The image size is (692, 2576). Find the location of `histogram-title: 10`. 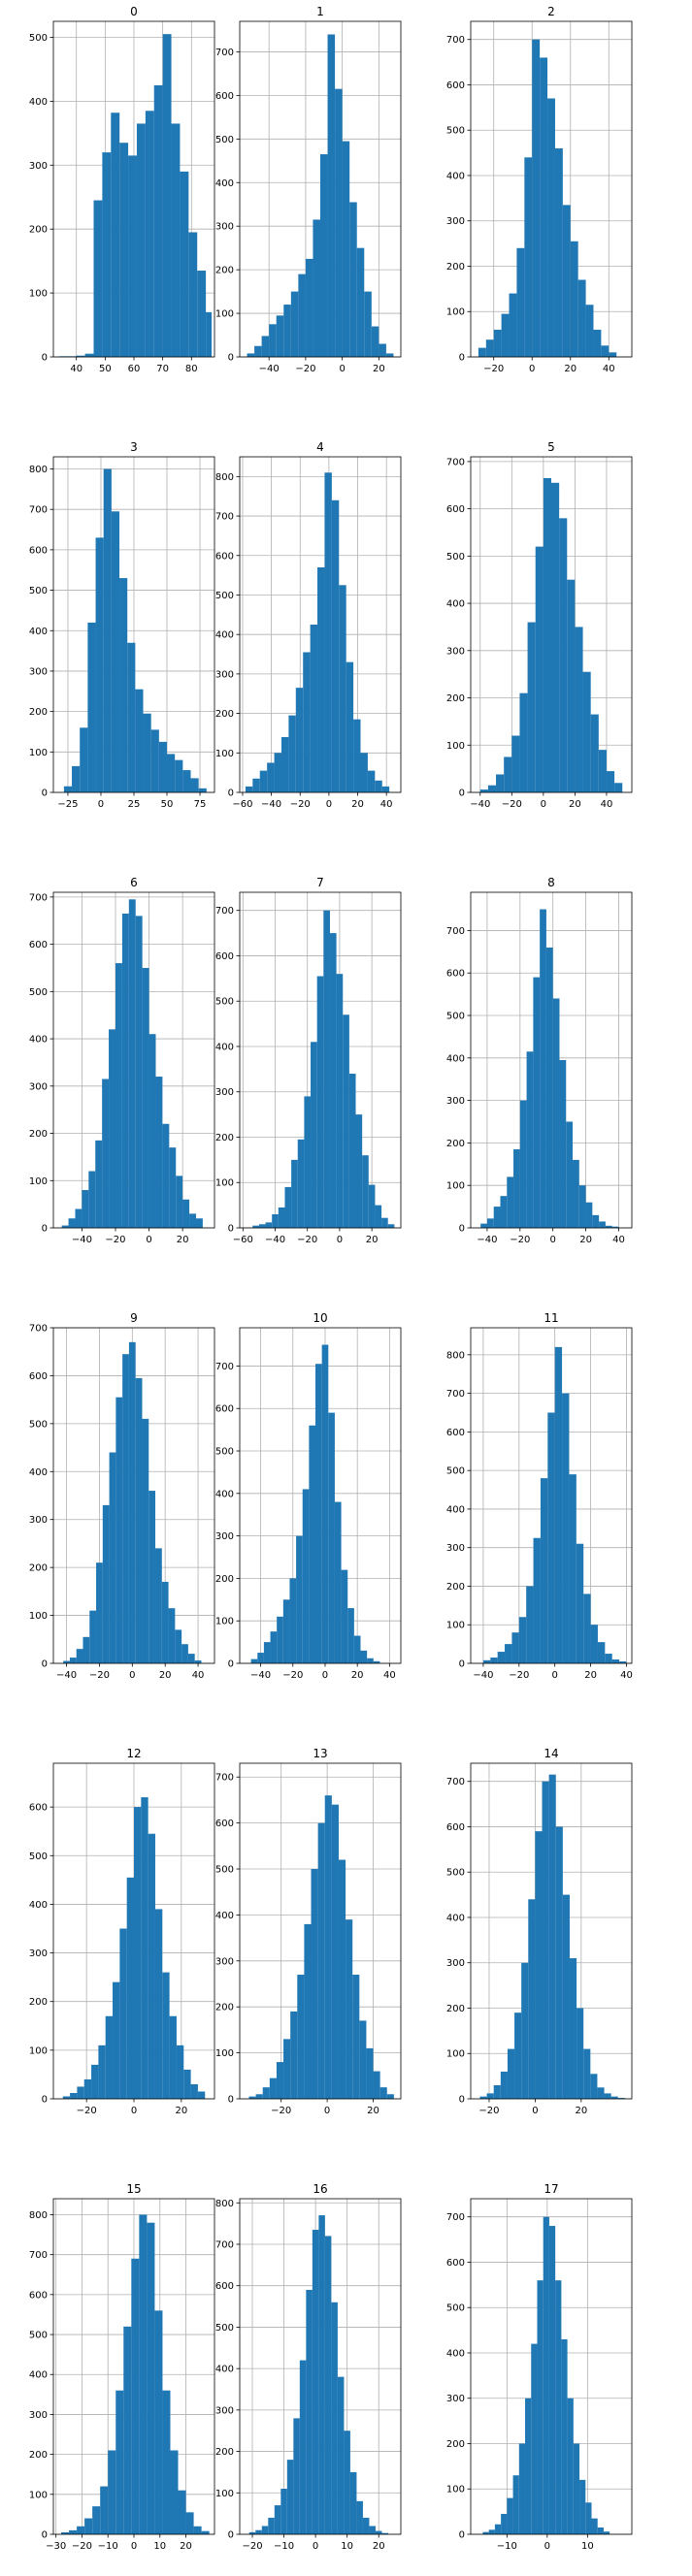

histogram-title: 10 is located at coordinates (320, 1318).